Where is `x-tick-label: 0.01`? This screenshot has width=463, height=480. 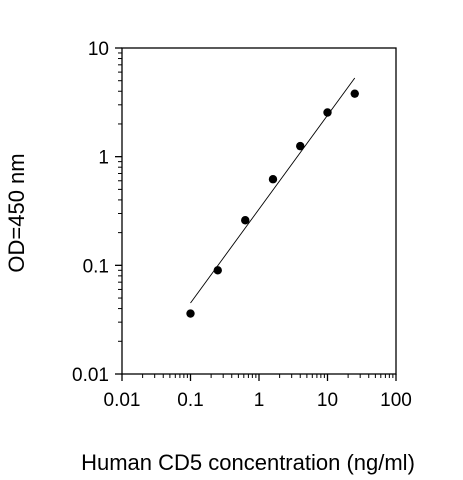 x-tick-label: 0.01 is located at coordinates (122, 400).